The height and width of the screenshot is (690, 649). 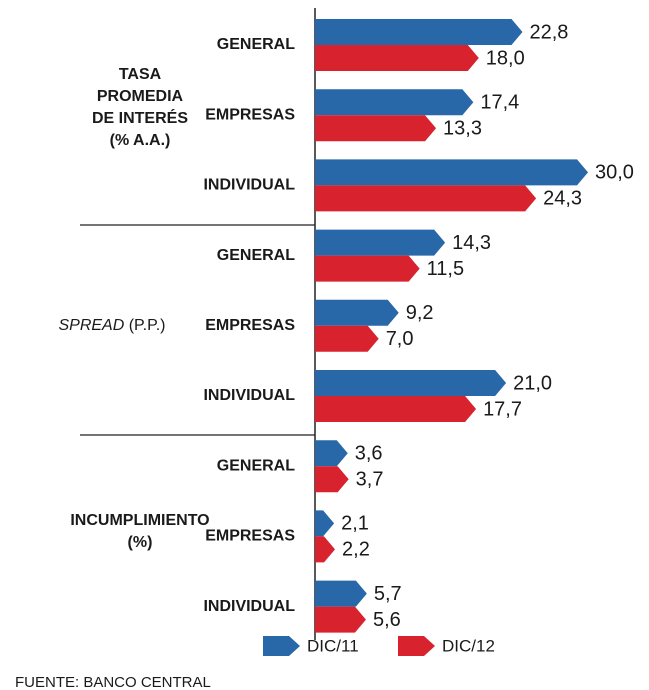 What do you see at coordinates (355, 524) in the screenshot?
I see `value-label: 2,1` at bounding box center [355, 524].